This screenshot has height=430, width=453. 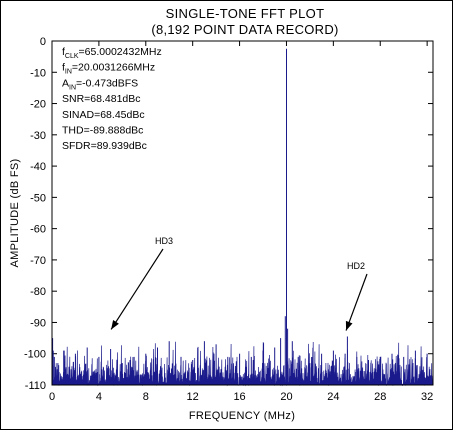 I want to click on x-tick-label: 28, so click(x=380, y=397).